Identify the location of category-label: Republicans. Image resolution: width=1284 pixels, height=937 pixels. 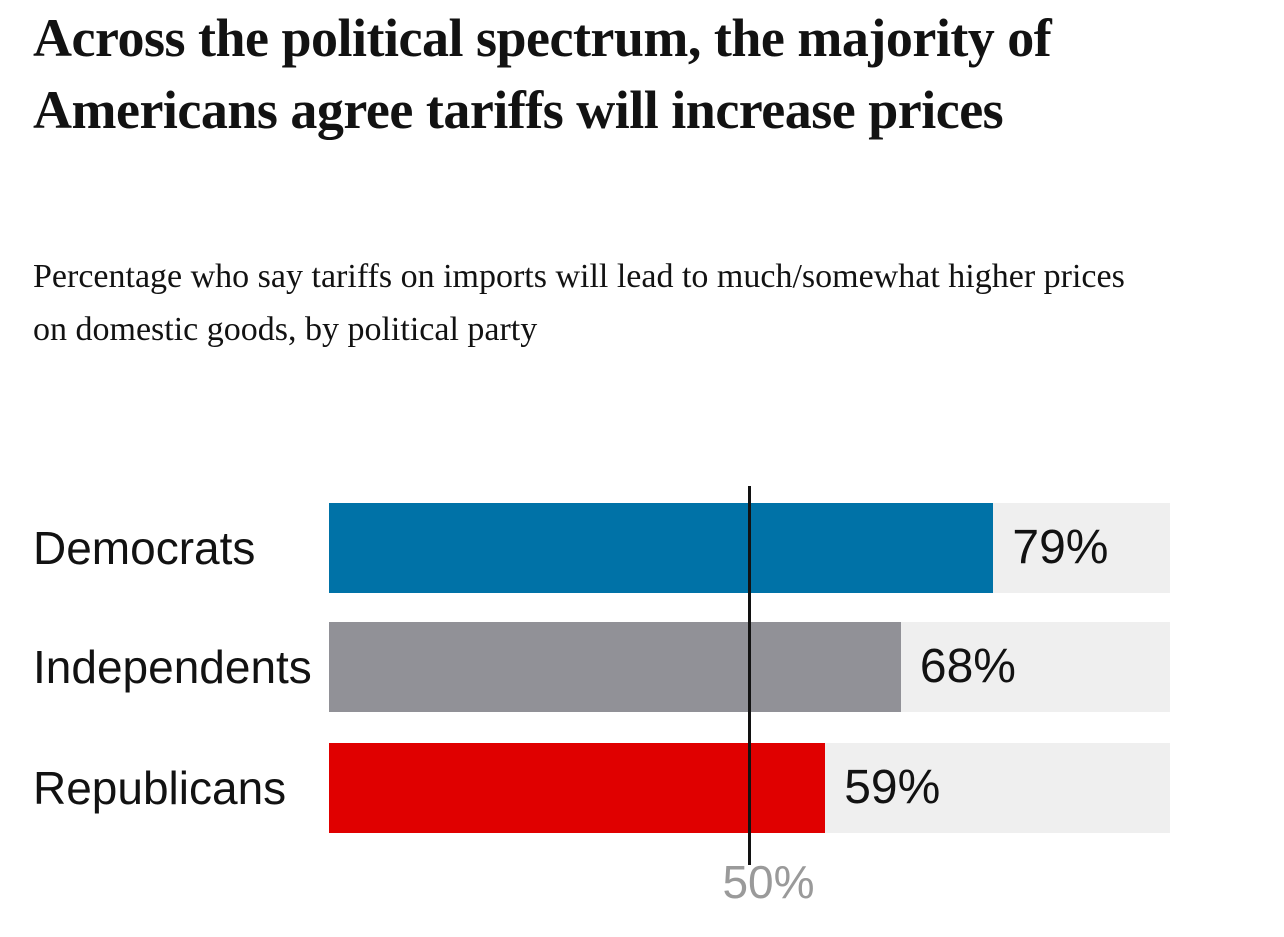
(160, 788).